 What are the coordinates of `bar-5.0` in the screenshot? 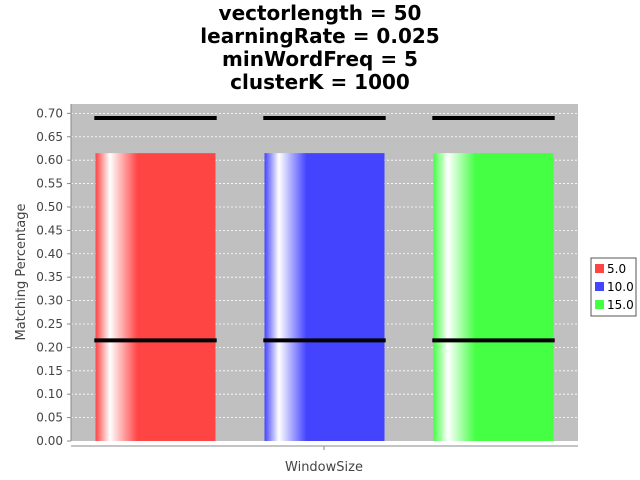 It's located at (155, 297).